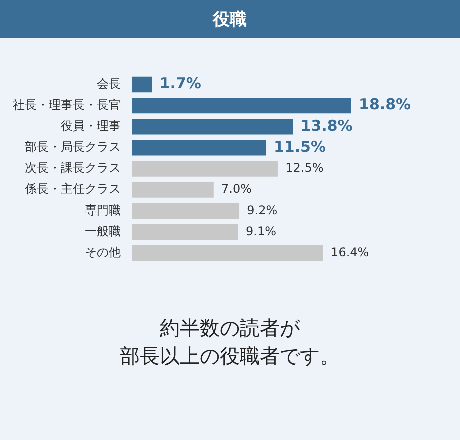 This screenshot has height=440, width=460. What do you see at coordinates (261, 231) in the screenshot?
I see `data-label: 9.1%` at bounding box center [261, 231].